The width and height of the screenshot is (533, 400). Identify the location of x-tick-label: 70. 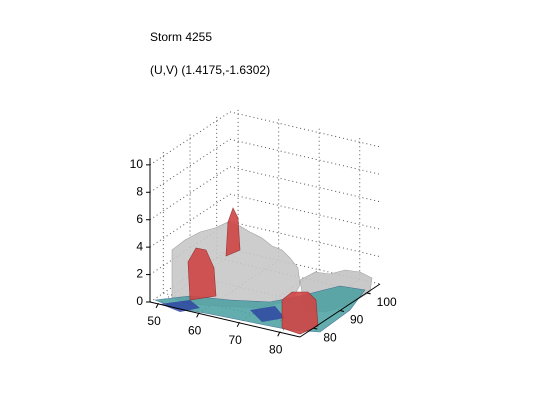
(236, 340).